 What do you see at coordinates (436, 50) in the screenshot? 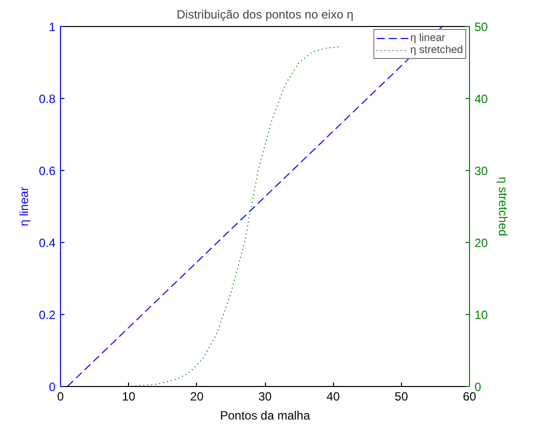
I see `legend-label: η stretched` at bounding box center [436, 50].